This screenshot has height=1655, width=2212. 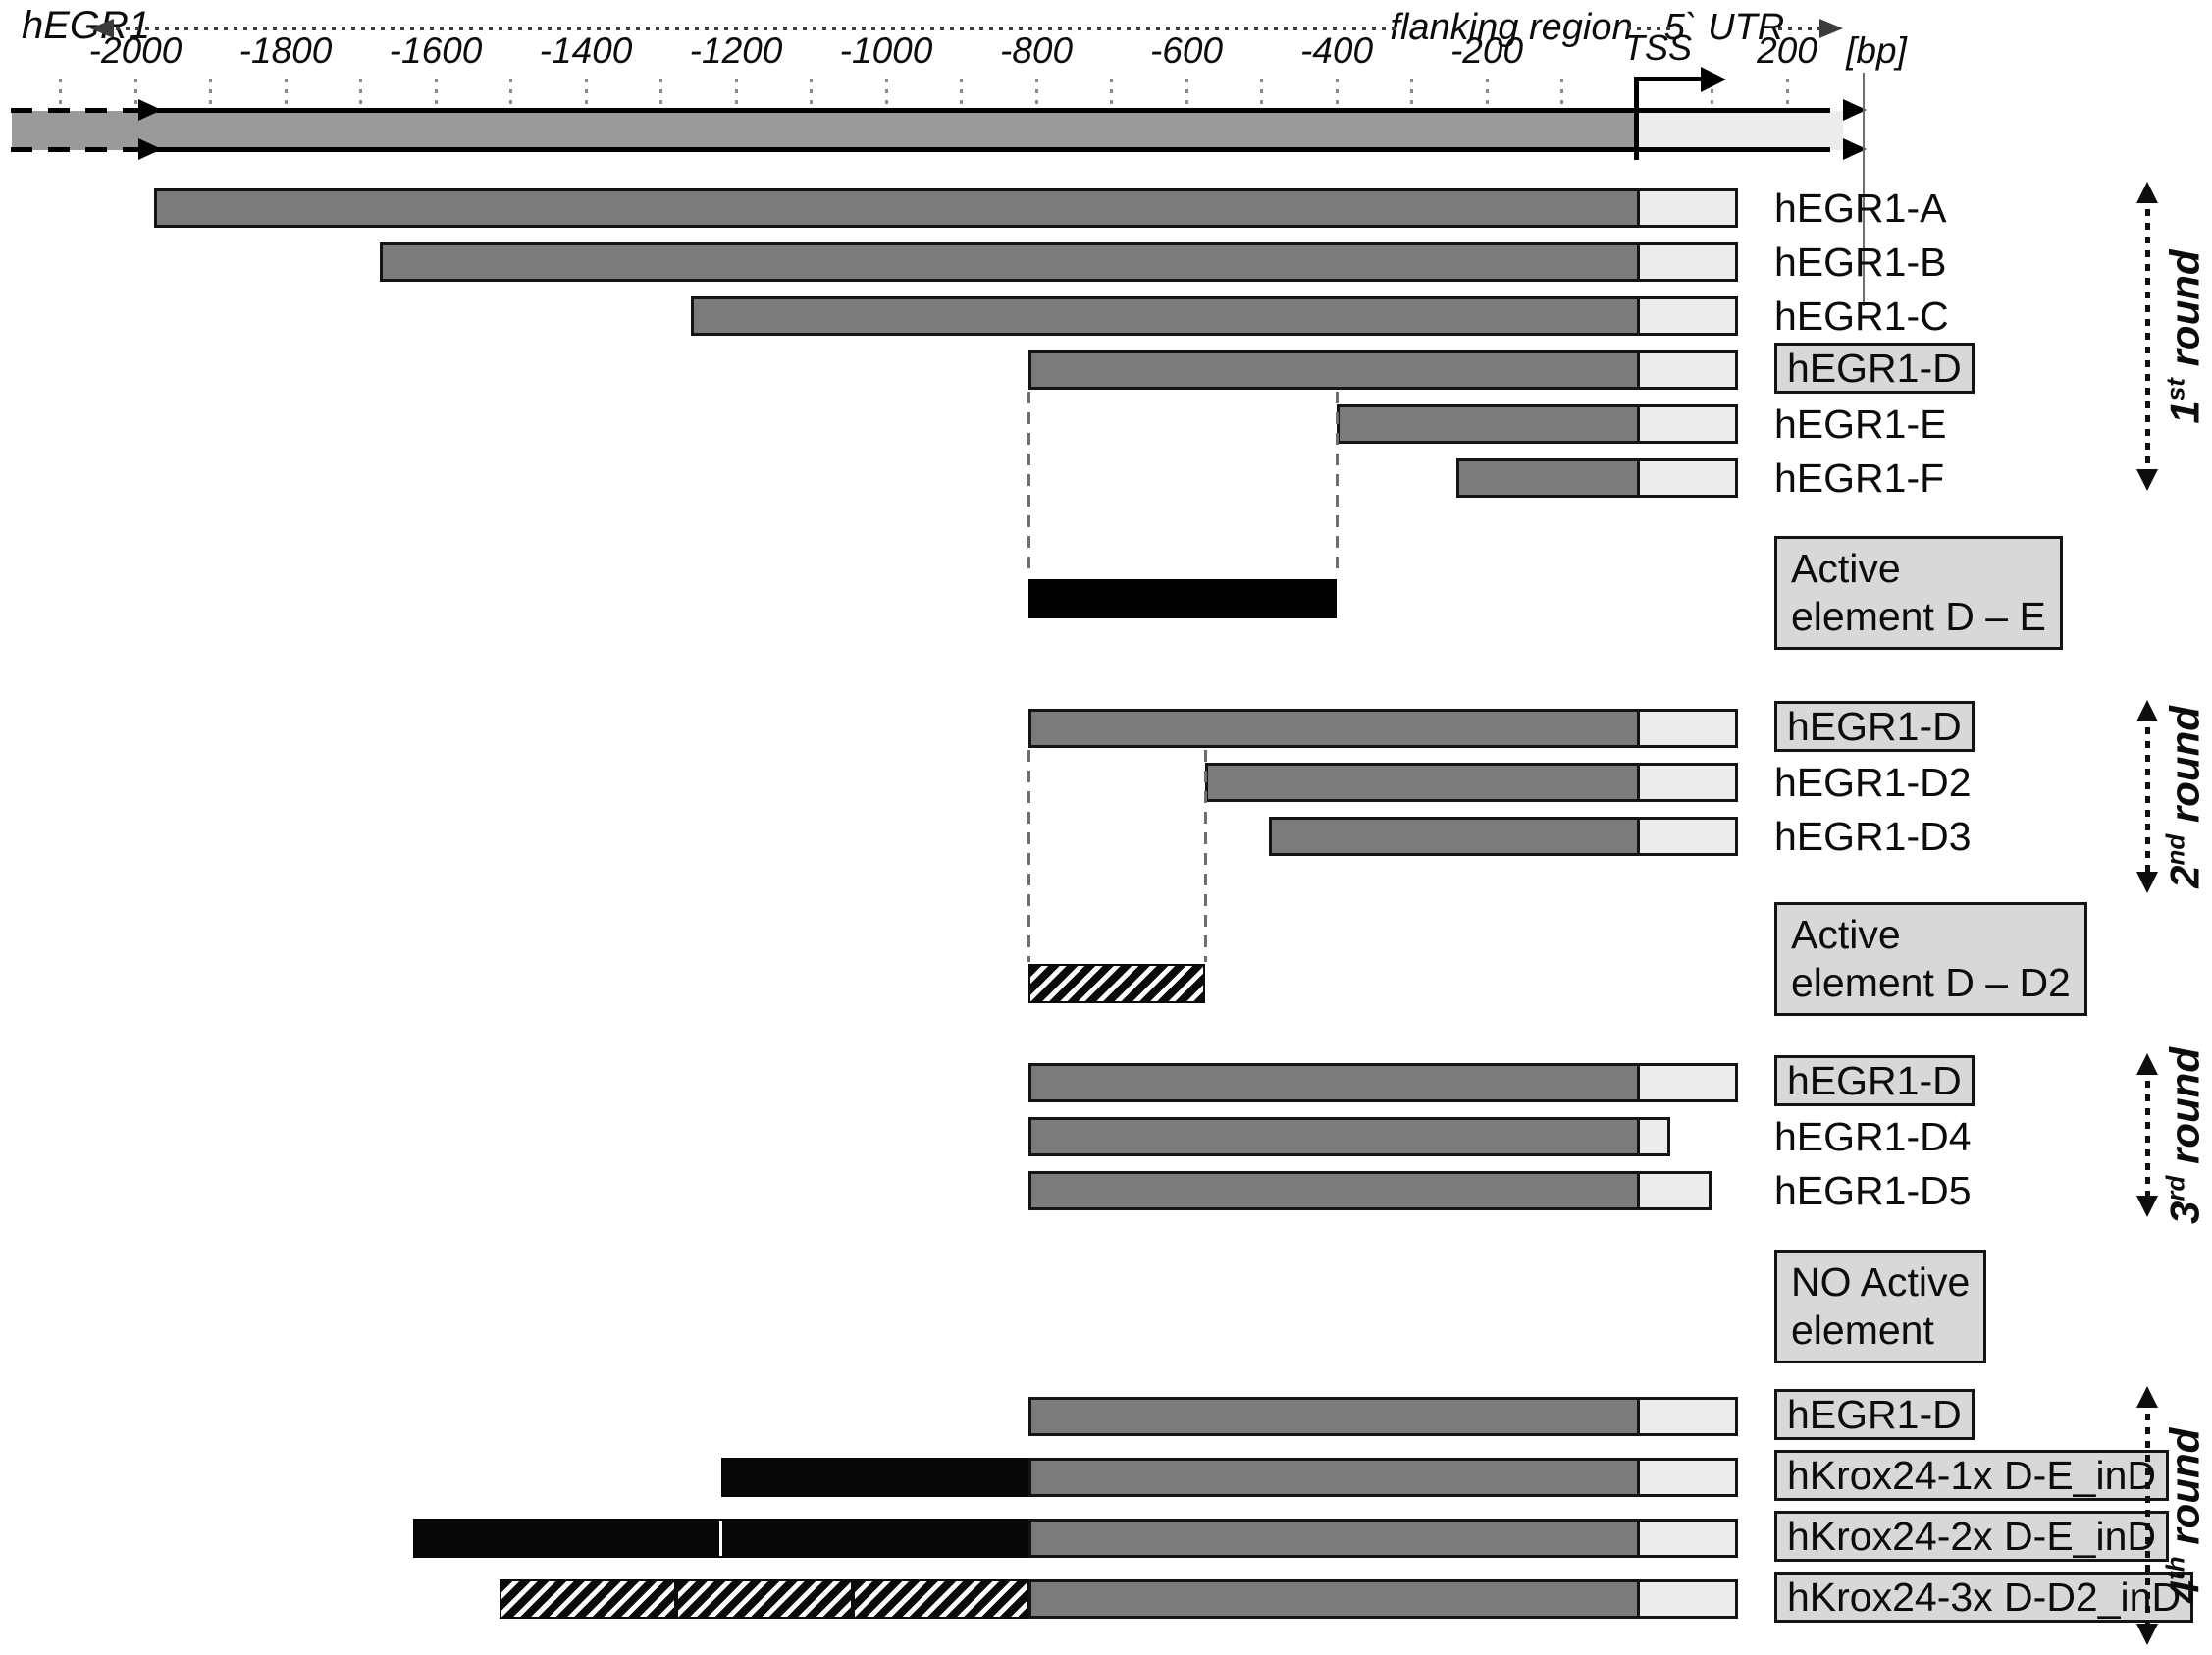 I want to click on segment-divider, so click(x=721, y=1538).